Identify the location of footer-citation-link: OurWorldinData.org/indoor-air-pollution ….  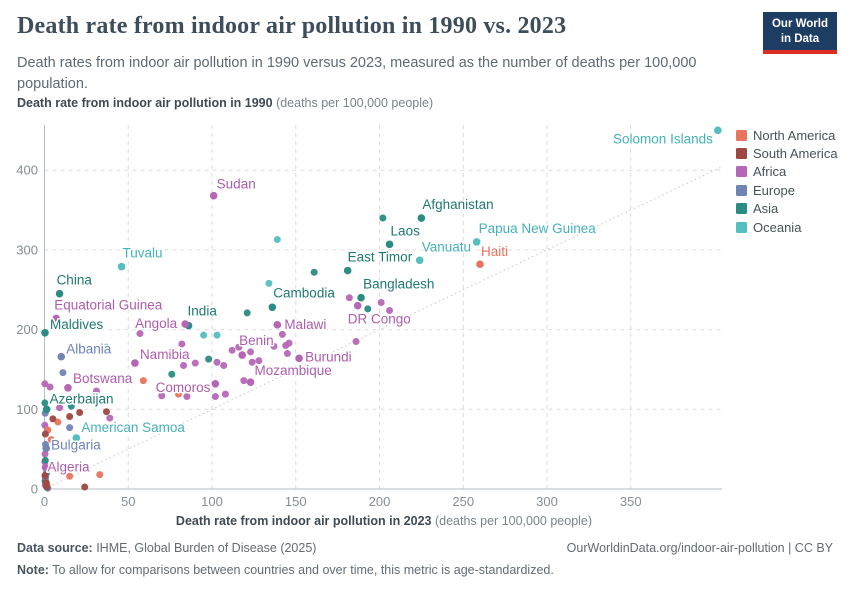
(699, 548).